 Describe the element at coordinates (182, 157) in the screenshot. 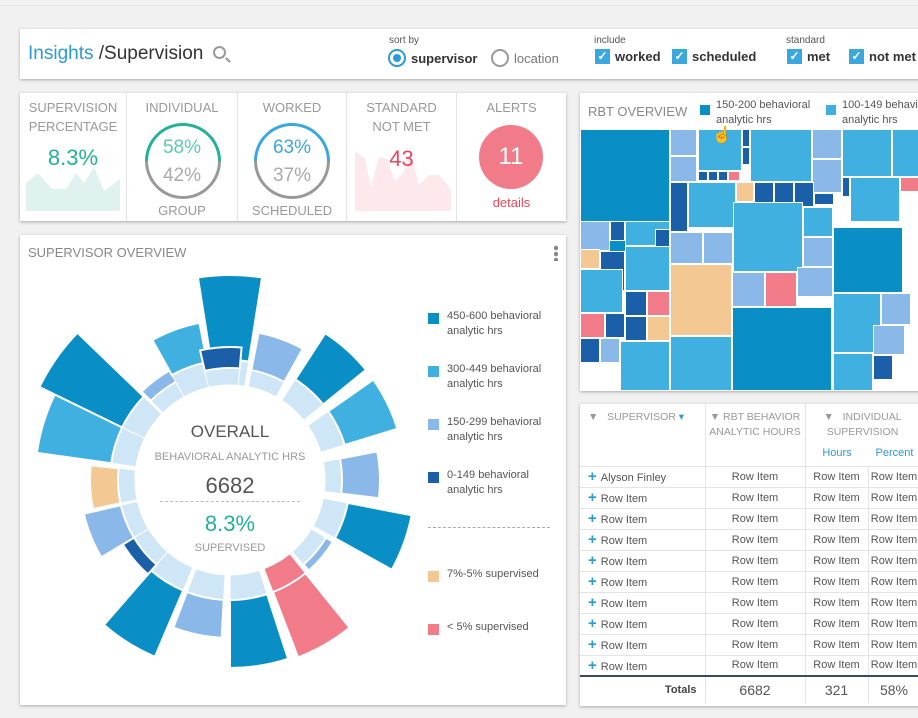

I see `kpi-individual-group: INDIVIDUAL 58% 42% GROUP` at that location.